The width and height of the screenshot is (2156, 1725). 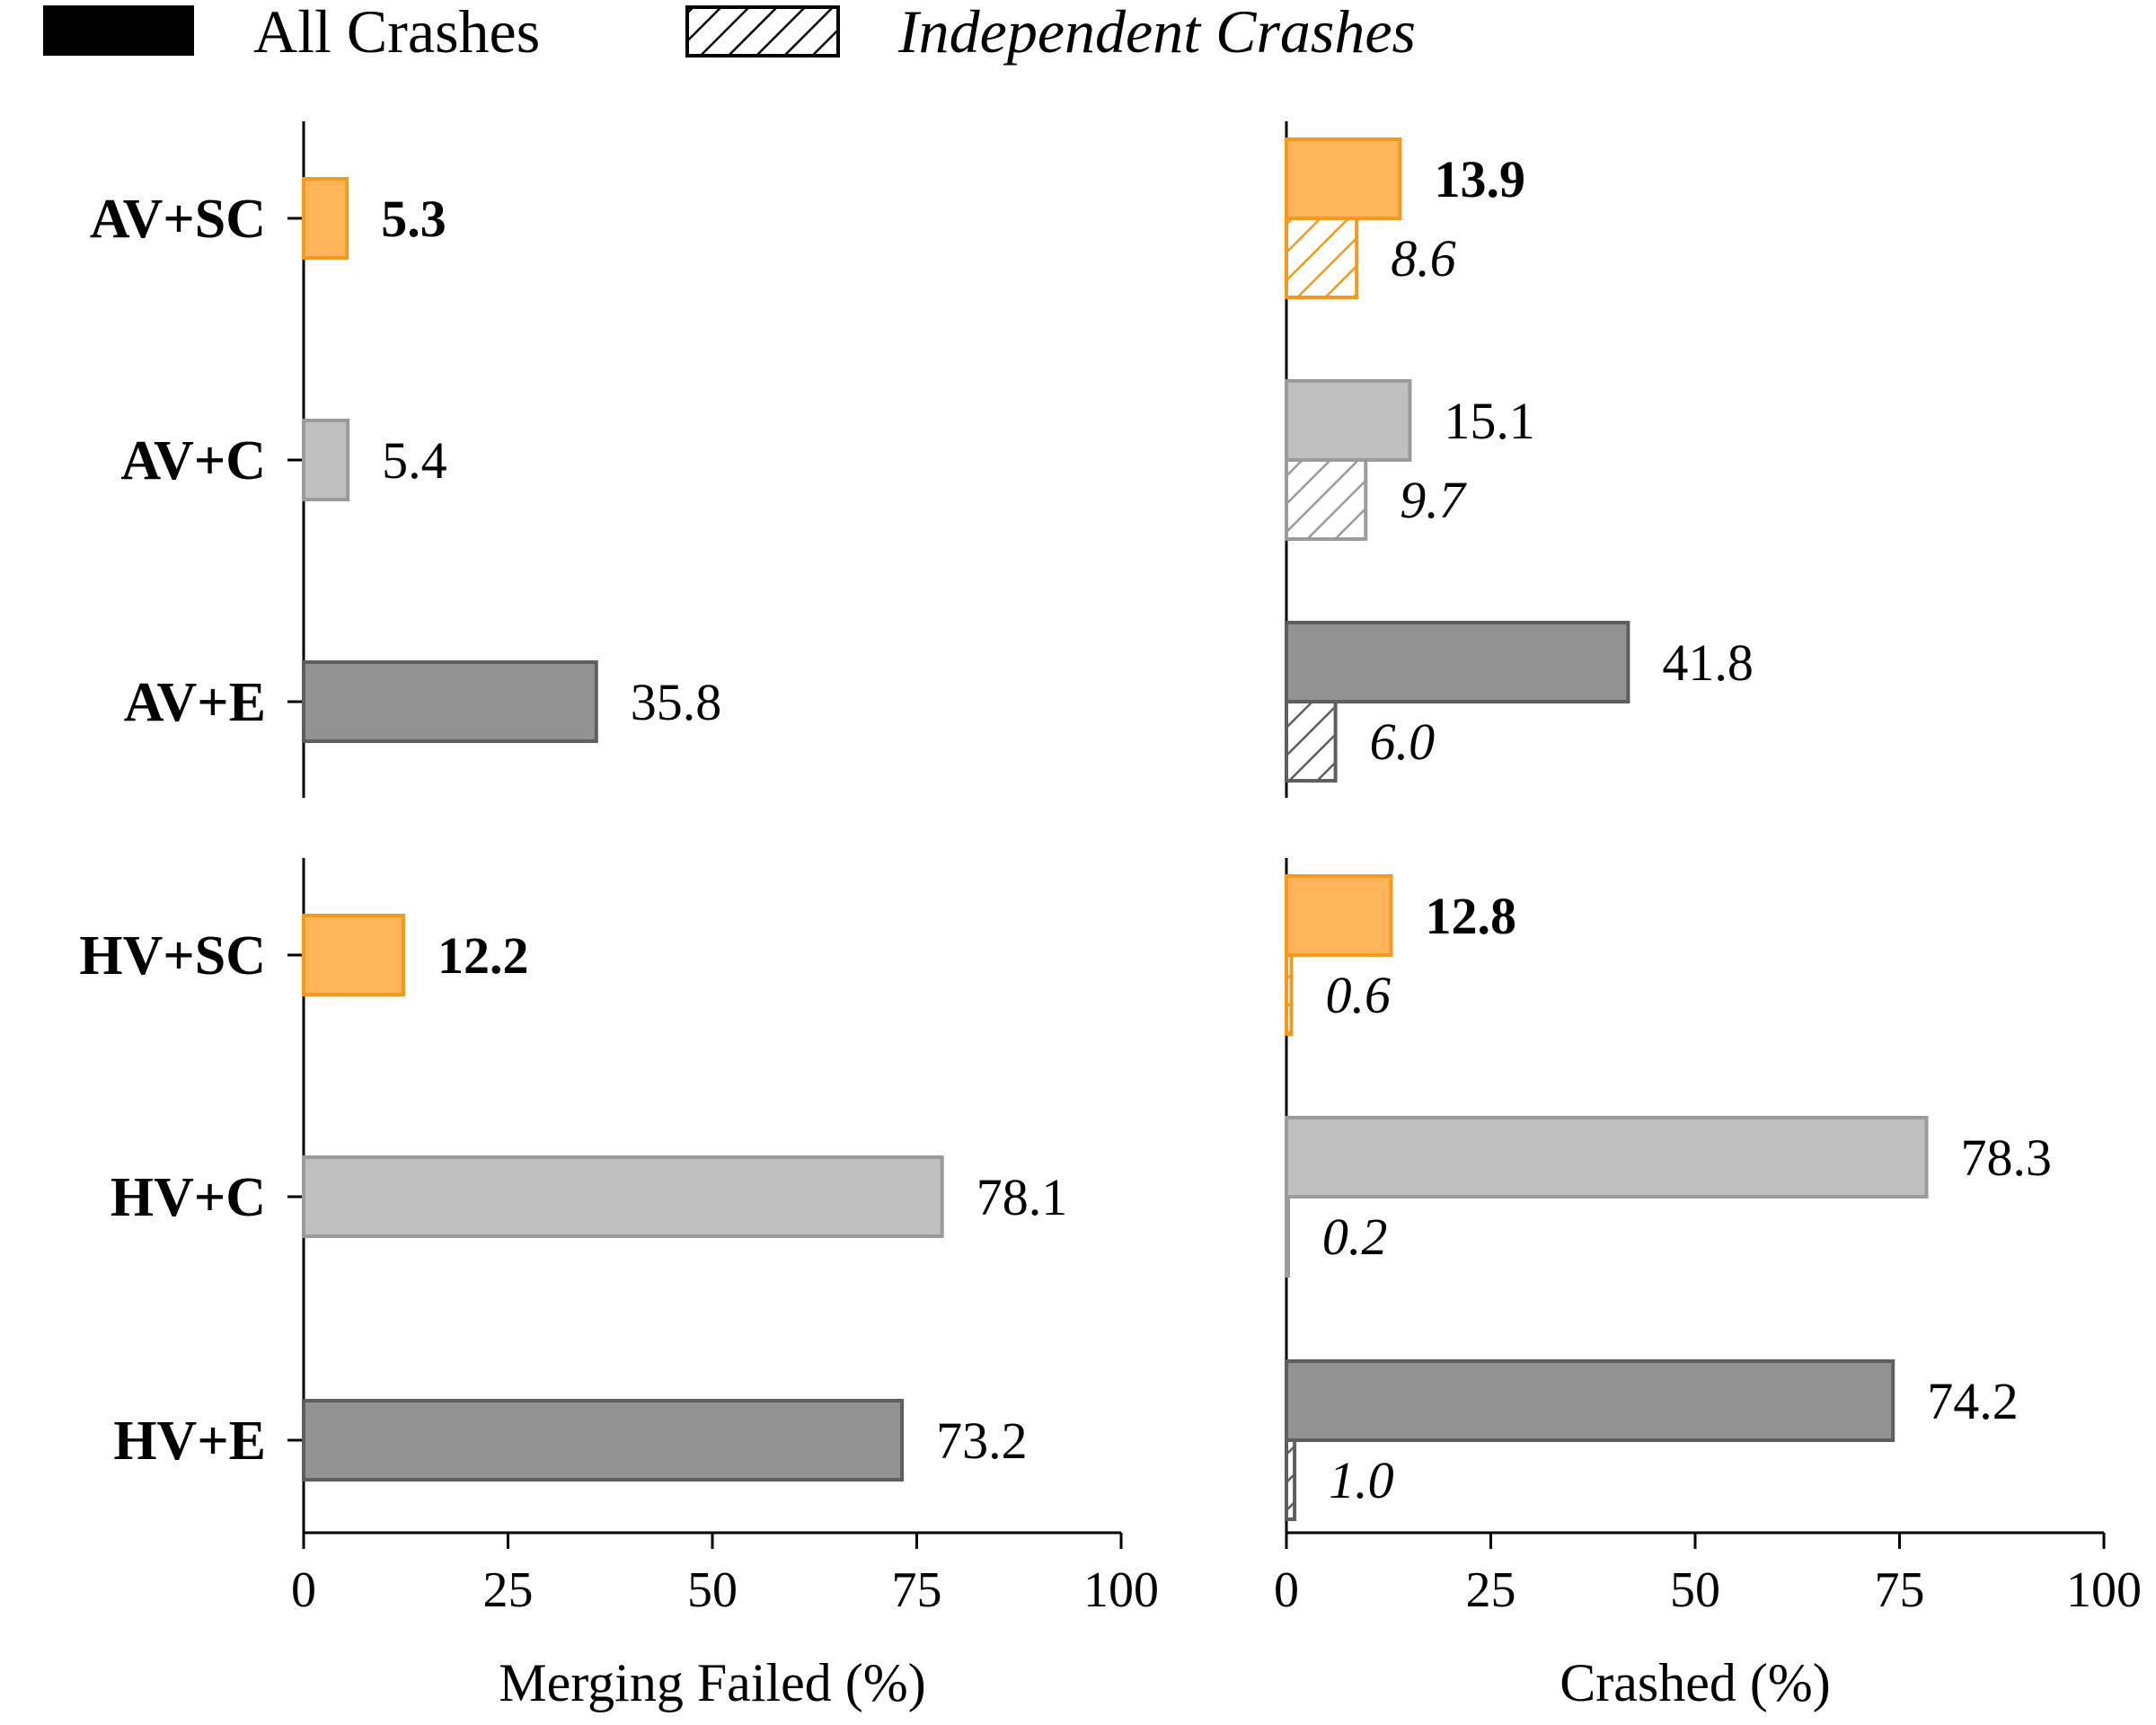 I want to click on data-label-independent: 1.0, so click(x=1361, y=1480).